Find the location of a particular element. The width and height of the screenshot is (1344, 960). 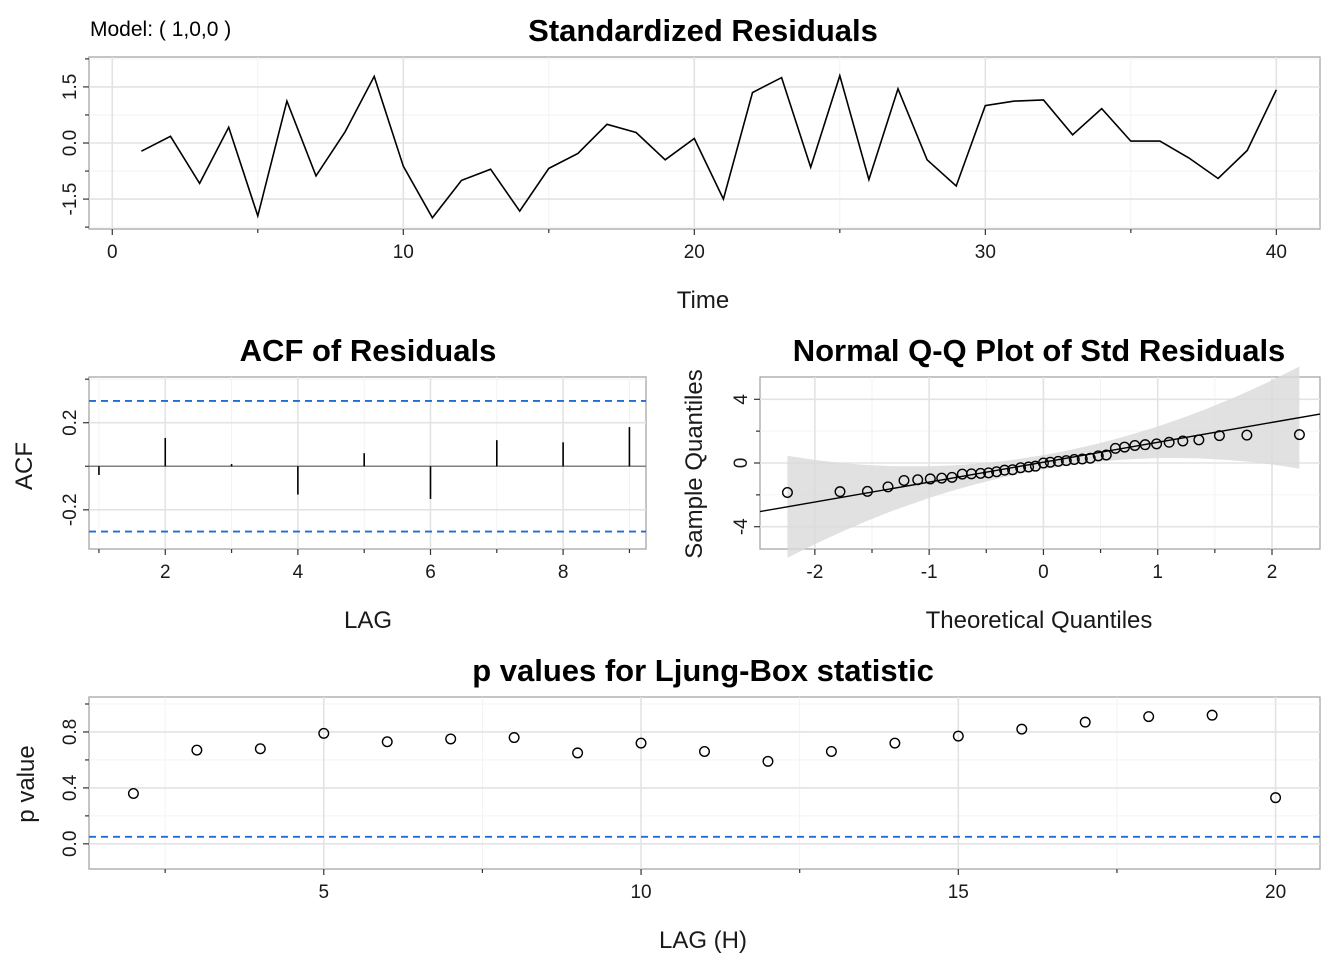

ljung-box-ylabel: p value is located at coordinates (26, 783).